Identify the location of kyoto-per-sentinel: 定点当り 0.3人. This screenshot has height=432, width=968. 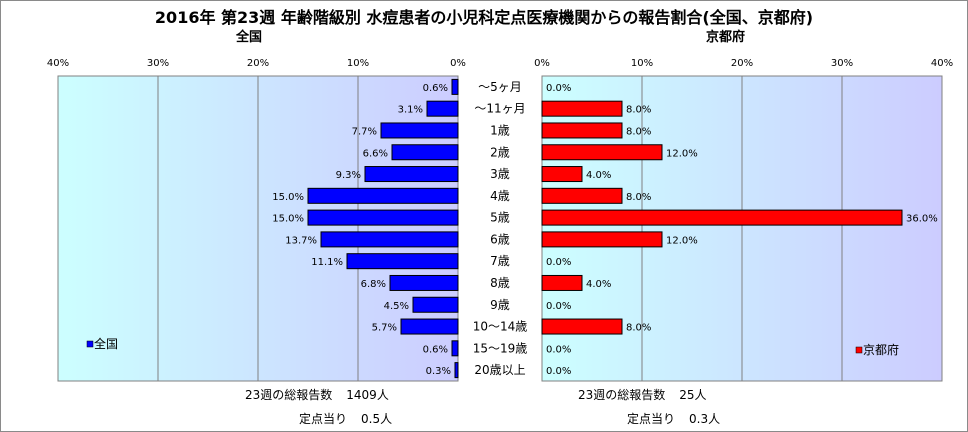
(673, 418).